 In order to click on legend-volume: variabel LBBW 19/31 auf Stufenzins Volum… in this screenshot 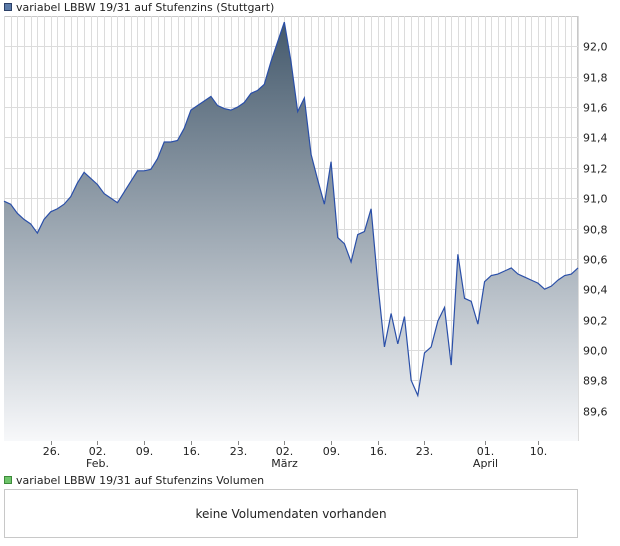, I will do `click(134, 480)`.